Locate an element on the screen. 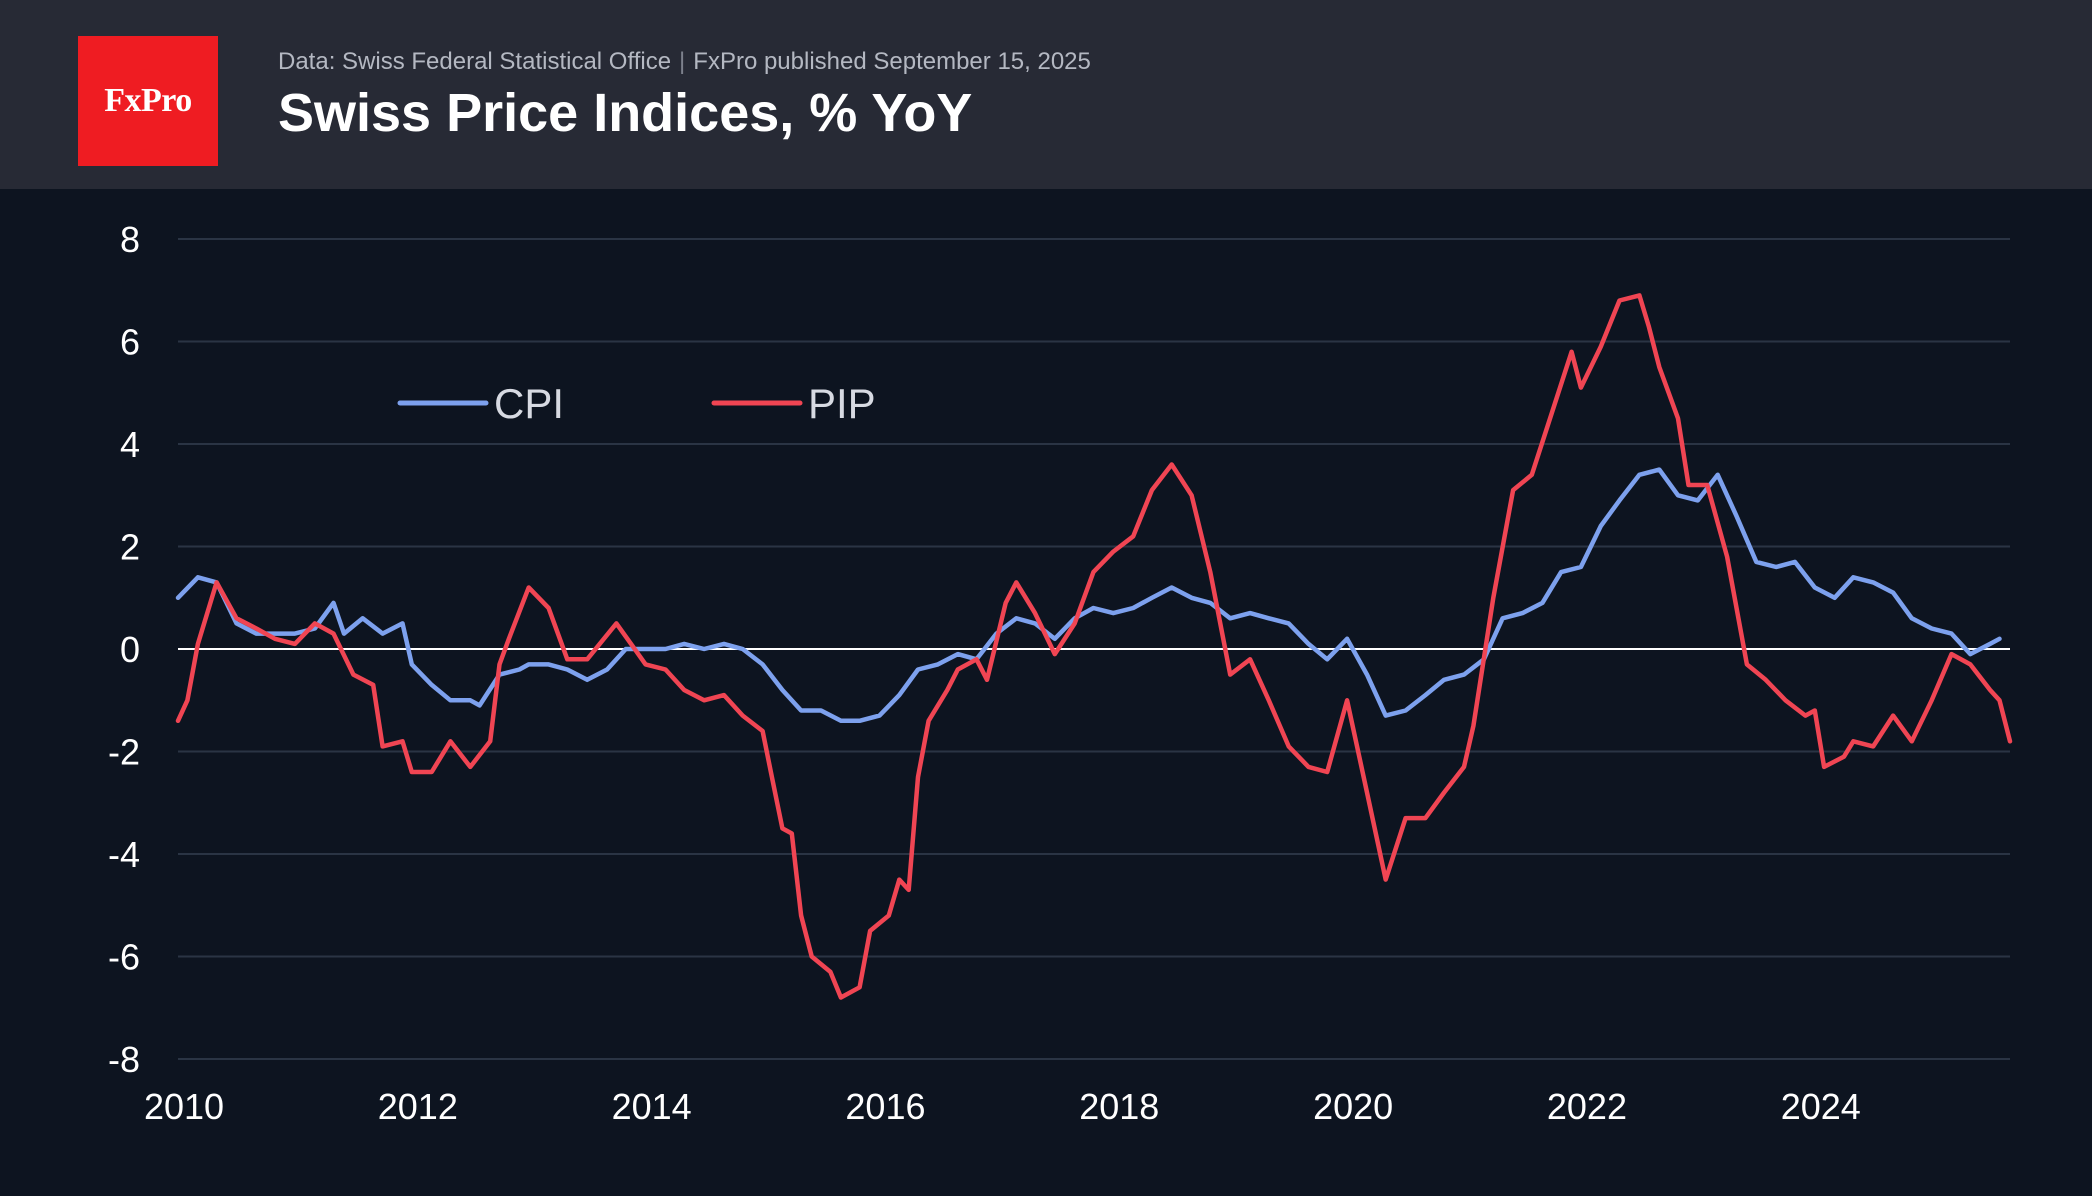 Image resolution: width=2092 pixels, height=1196 pixels. y-tick-label: -8 is located at coordinates (124, 1059).